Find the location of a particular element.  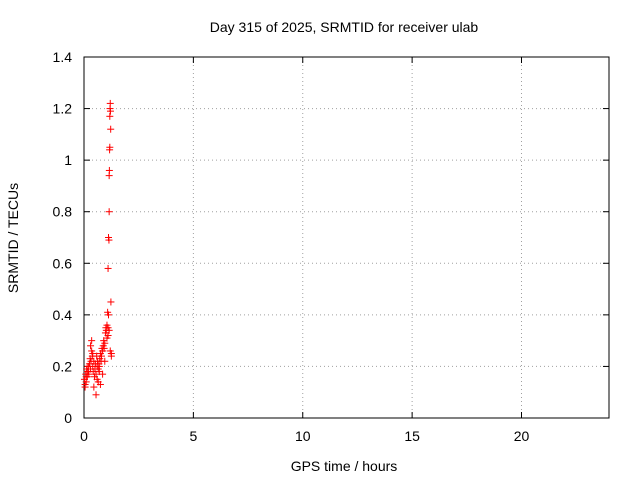

x-tick-label: 0 is located at coordinates (84, 436).